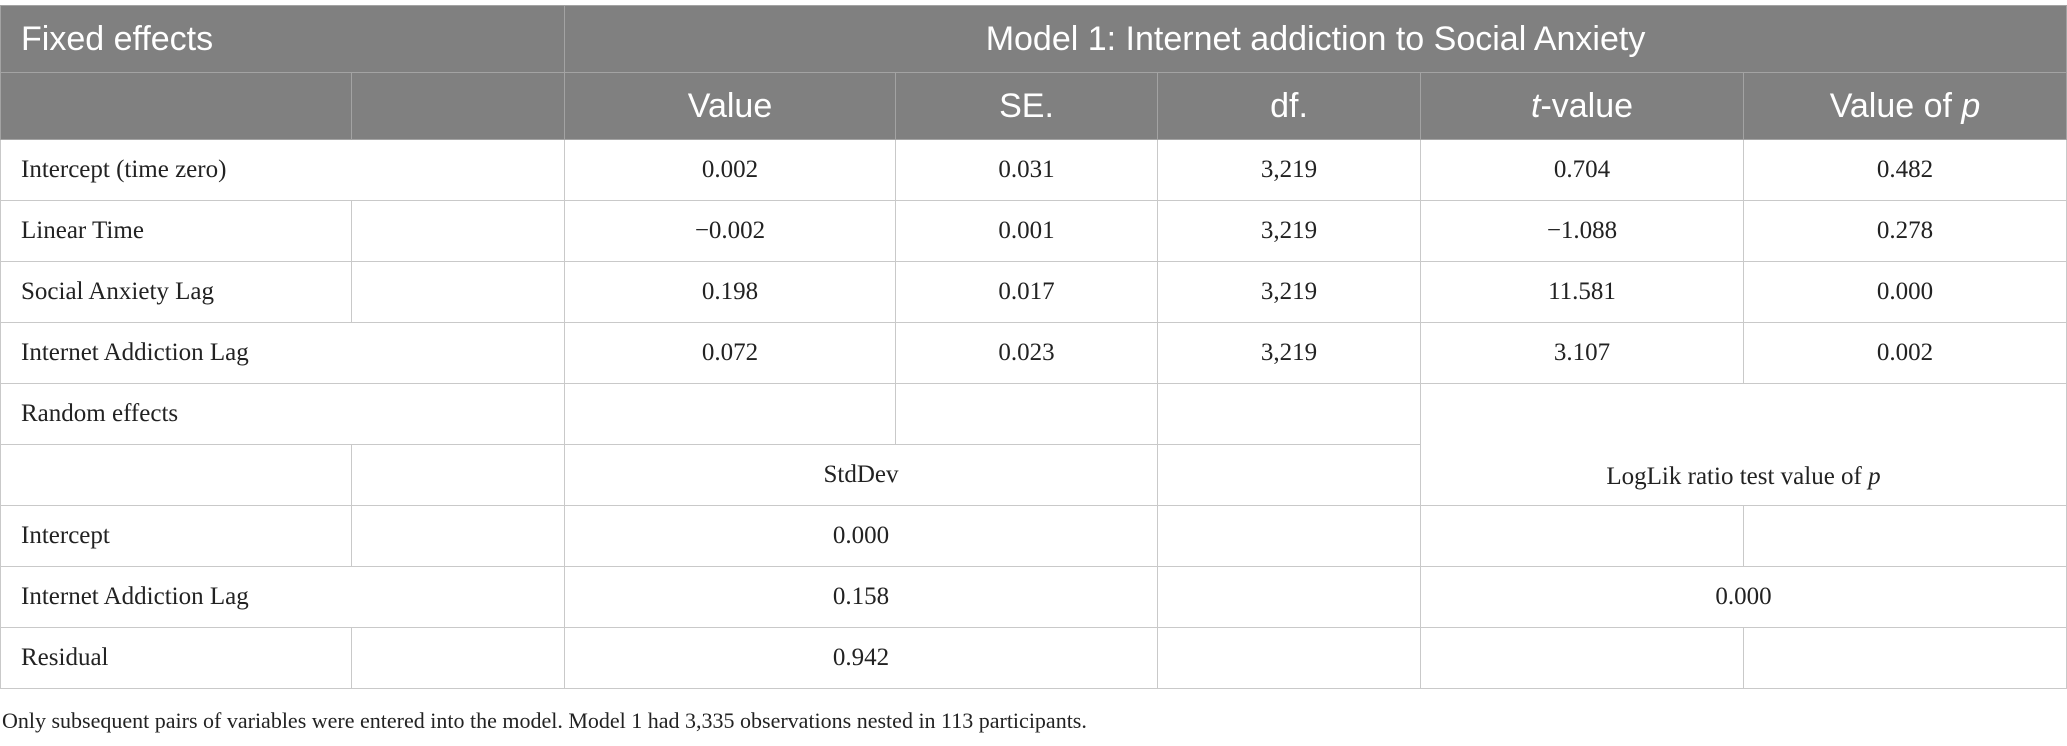  Describe the element at coordinates (730, 353) in the screenshot. I see `table-cell: 0.072` at that location.